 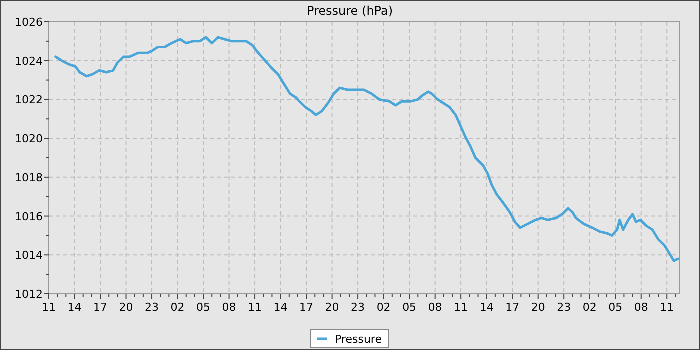 I want to click on y-tick-label: 1018, so click(x=29, y=177).